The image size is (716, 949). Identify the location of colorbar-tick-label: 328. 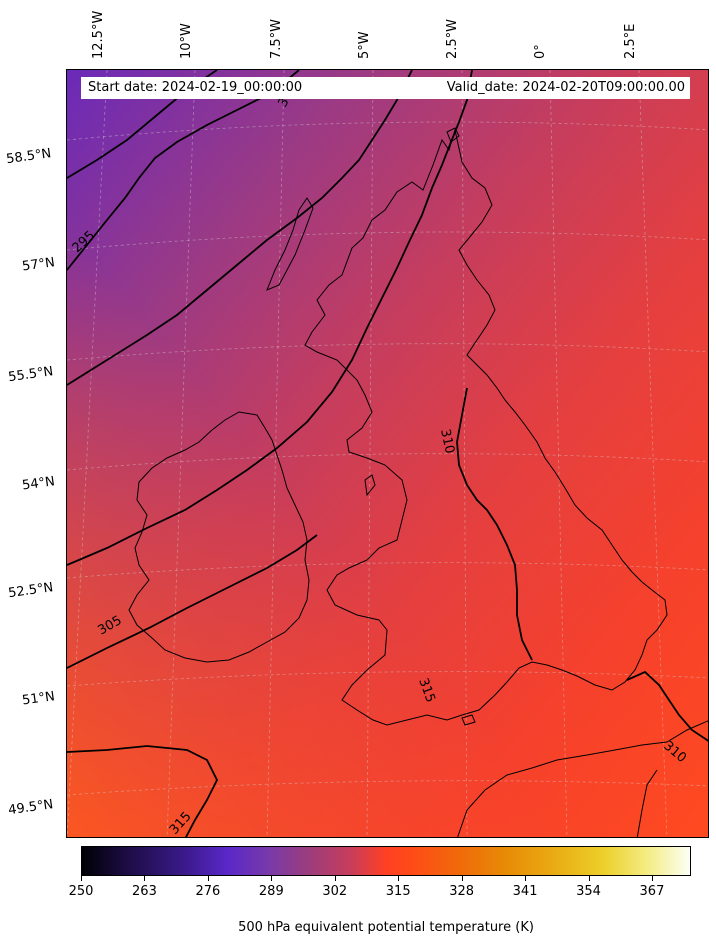
(462, 891).